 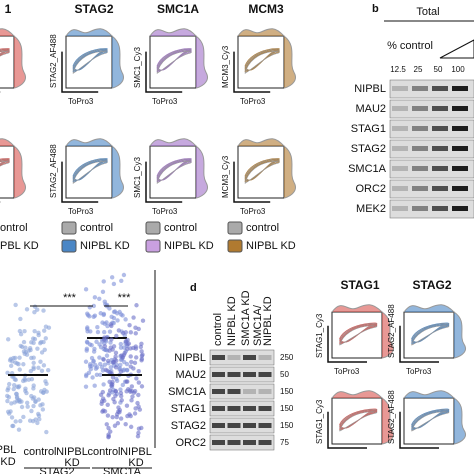 I want to click on column-label: control, so click(x=218, y=329).